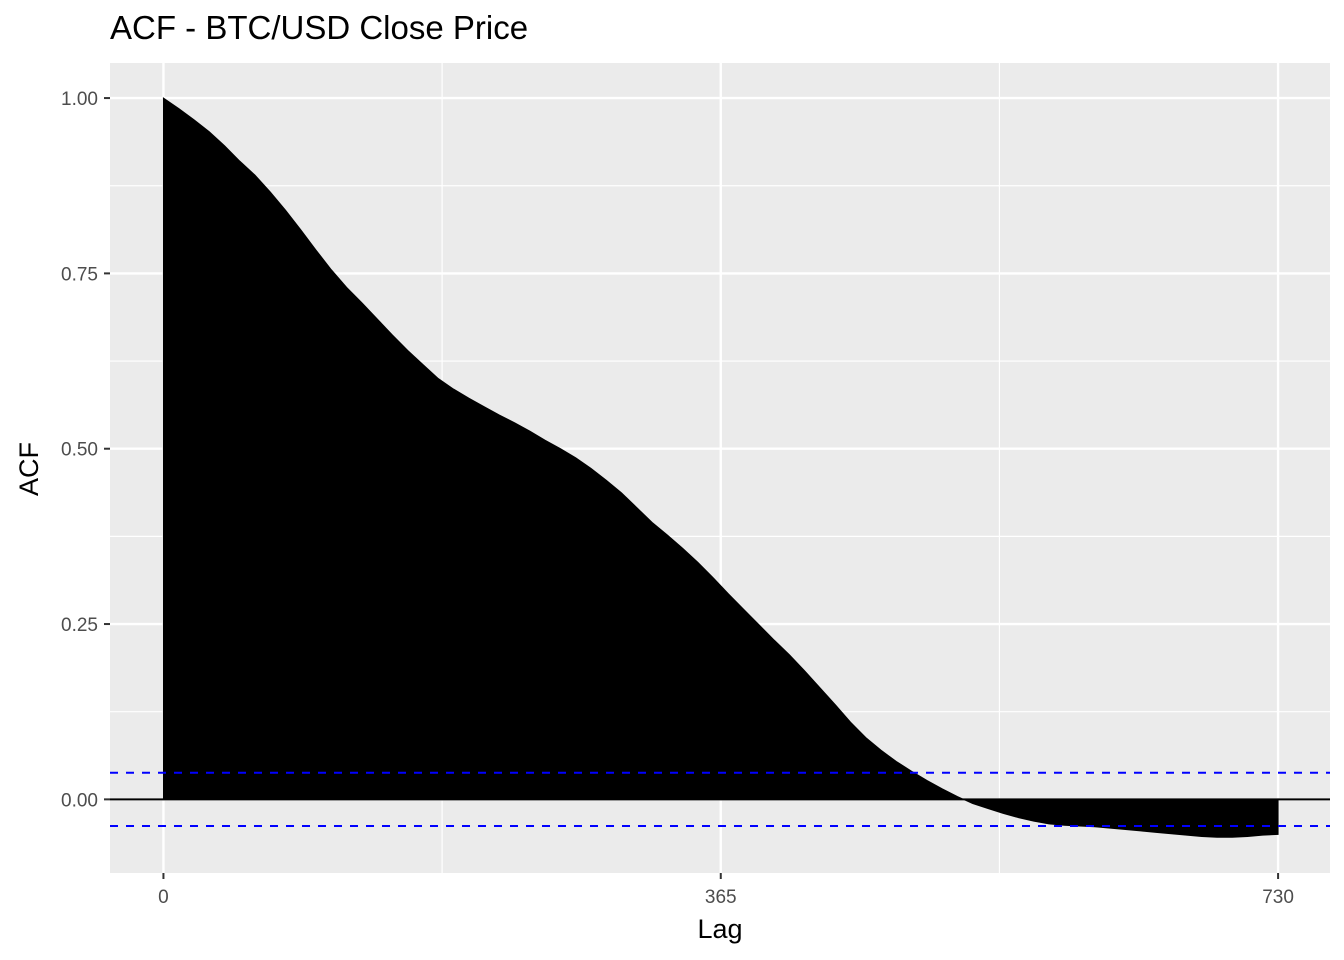 The width and height of the screenshot is (1344, 960). What do you see at coordinates (79, 625) in the screenshot?
I see `y-tick-label: 0.25` at bounding box center [79, 625].